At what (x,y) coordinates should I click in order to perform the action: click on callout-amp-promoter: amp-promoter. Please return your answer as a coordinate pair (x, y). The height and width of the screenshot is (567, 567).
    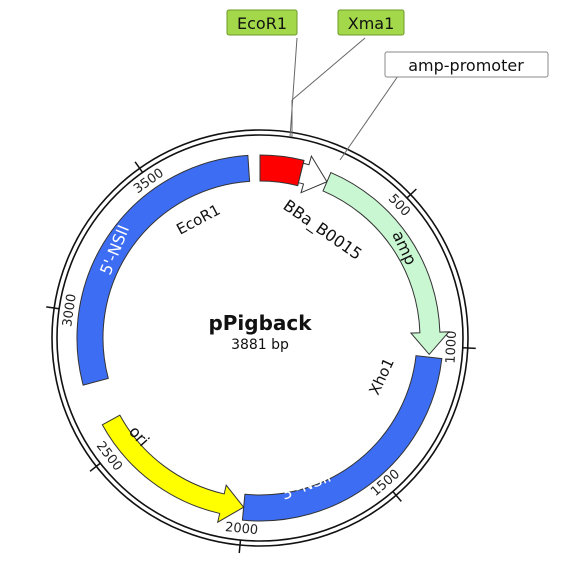
    Looking at the image, I should click on (466, 64).